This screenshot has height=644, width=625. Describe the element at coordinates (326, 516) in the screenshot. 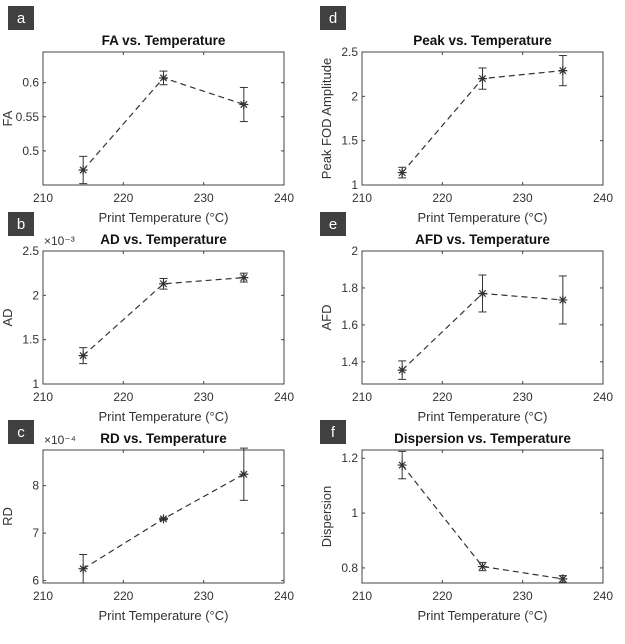

I see `panel-f-y-axis-label: Dispersion` at that location.